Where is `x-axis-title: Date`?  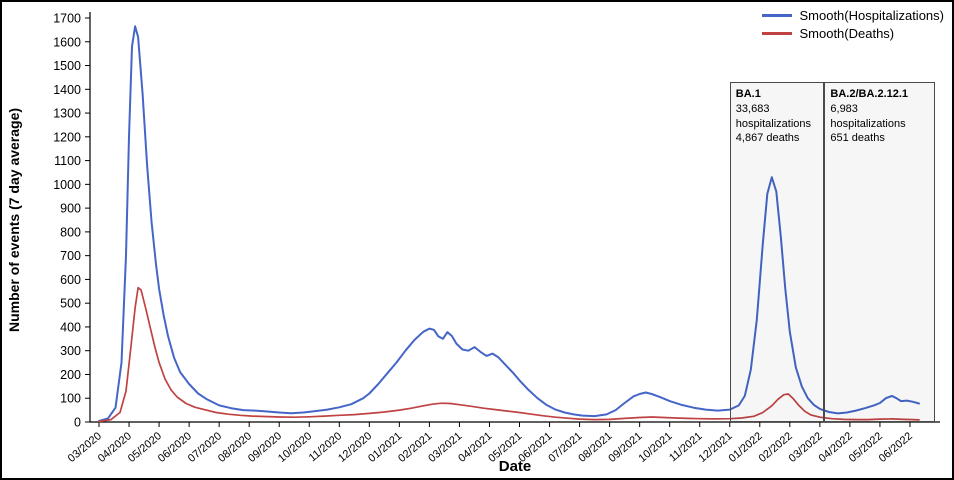 x-axis-title: Date is located at coordinates (515, 466).